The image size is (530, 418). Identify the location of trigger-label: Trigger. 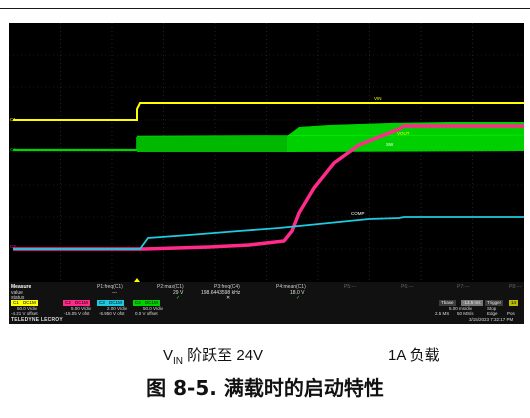
(494, 303).